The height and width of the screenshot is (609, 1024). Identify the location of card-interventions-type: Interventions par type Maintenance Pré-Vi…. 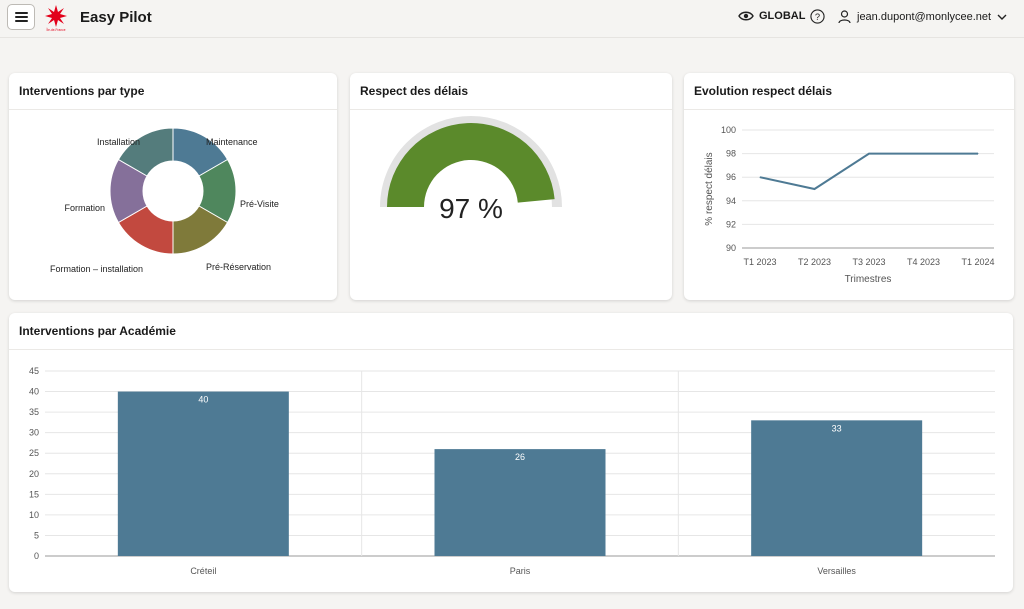
(173, 186).